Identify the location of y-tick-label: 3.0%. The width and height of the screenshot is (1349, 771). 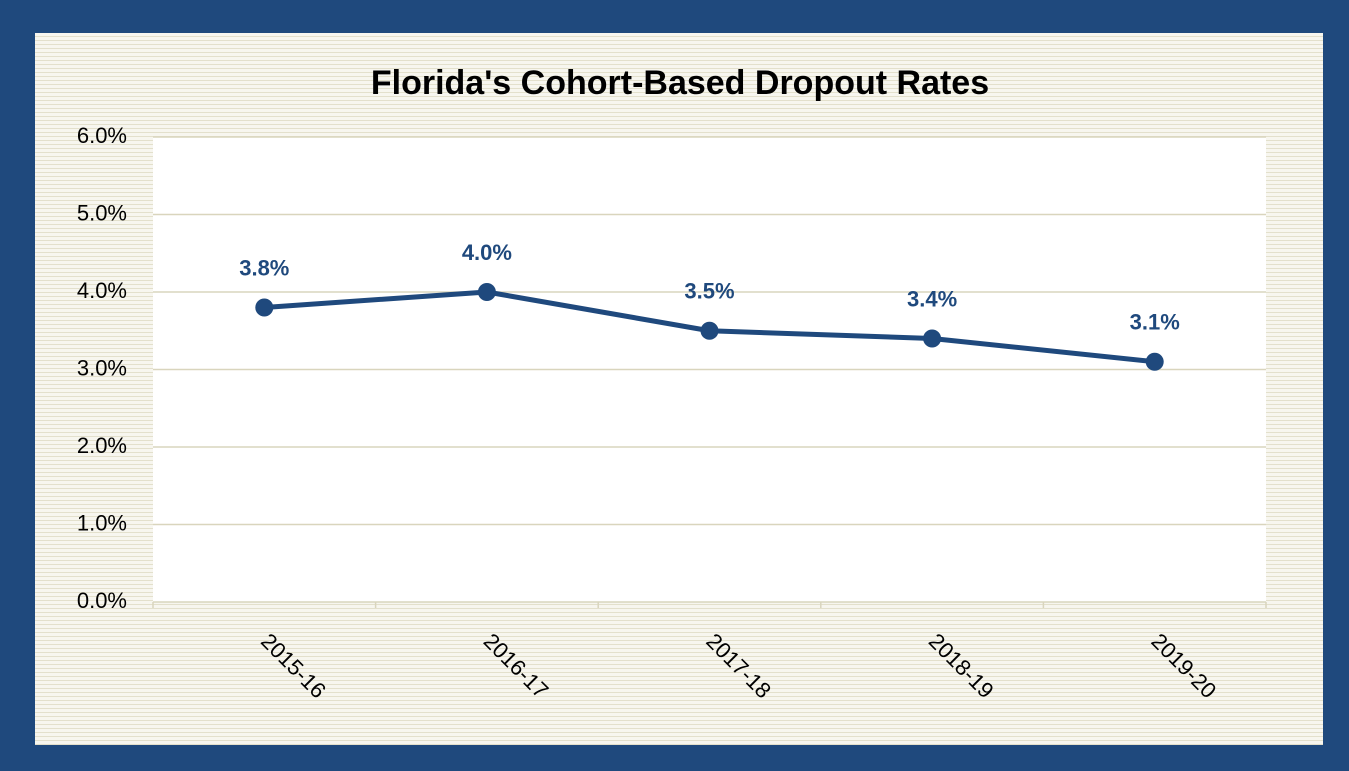
(102, 367).